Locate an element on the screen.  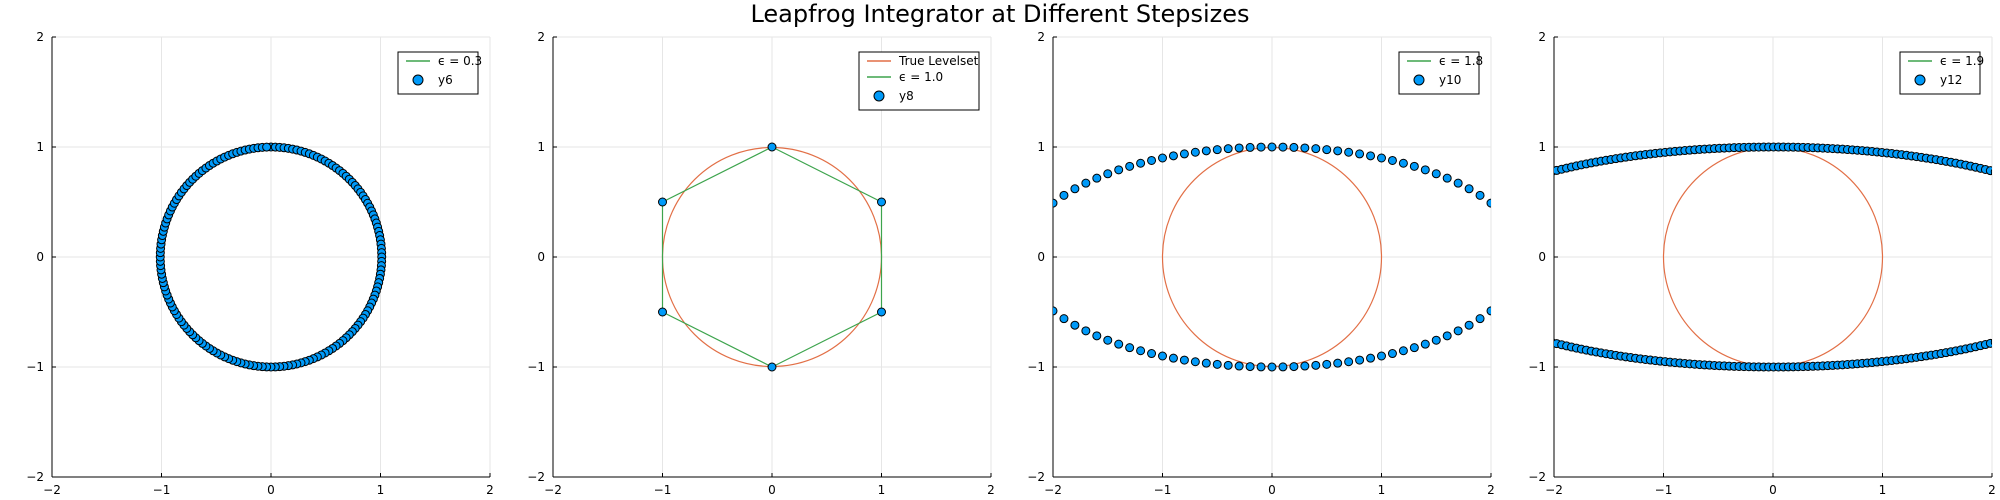
legend-label: ϵ = 0.3 is located at coordinates (460, 61).